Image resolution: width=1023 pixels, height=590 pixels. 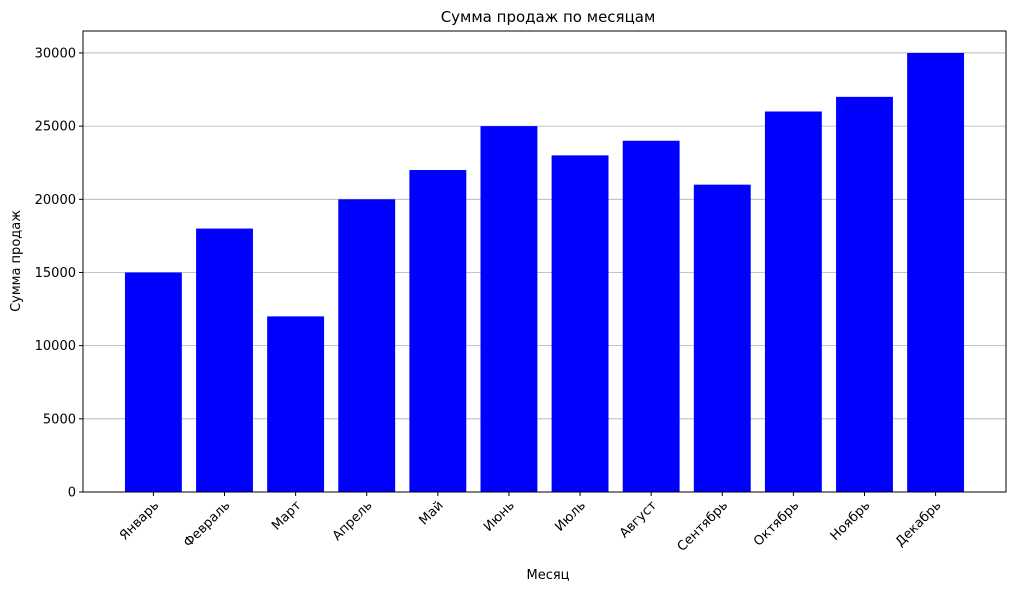 I want to click on x-tick-label: Март, so click(x=287, y=516).